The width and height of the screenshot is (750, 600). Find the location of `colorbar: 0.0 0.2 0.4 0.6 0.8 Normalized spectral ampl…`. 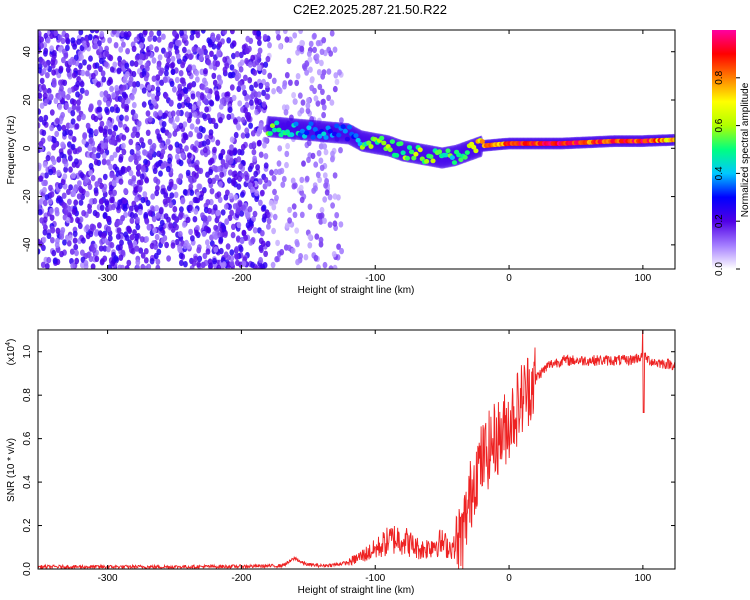

colorbar: 0.0 0.2 0.4 0.6 0.8 Normalized spectral ampl… is located at coordinates (731, 153).